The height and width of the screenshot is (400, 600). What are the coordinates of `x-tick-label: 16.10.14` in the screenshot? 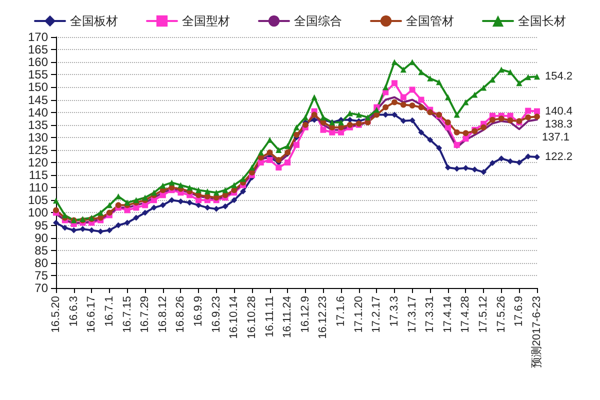 It's located at (234, 317).